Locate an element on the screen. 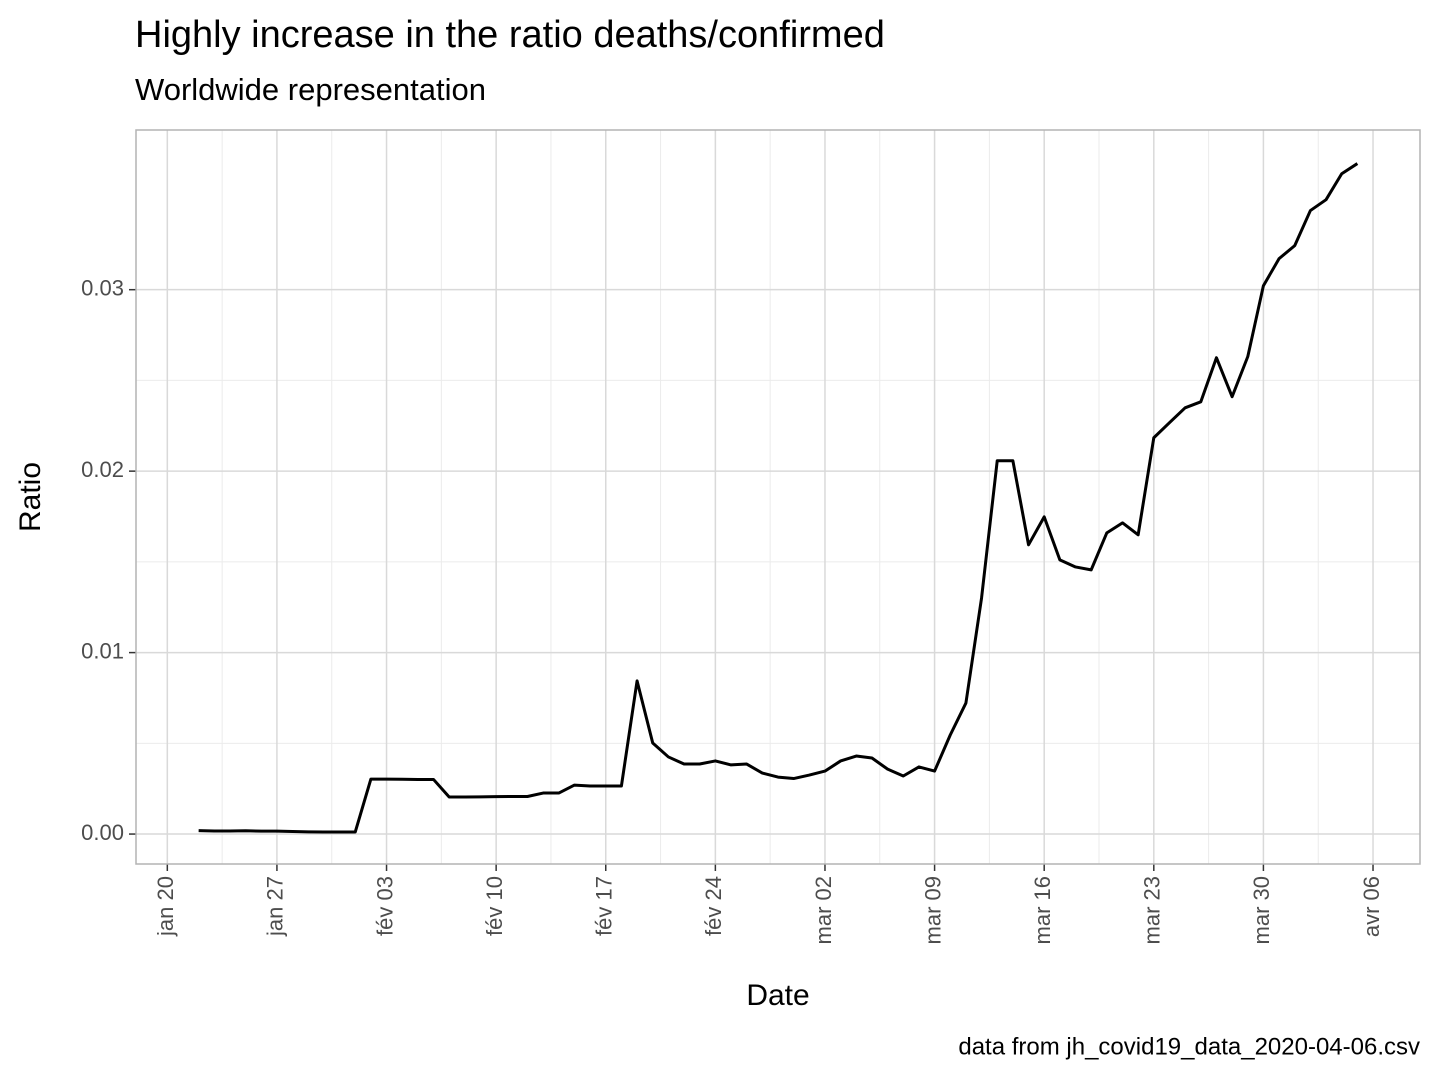 Image resolution: width=1440 pixels, height=1080 pixels. x-tick-label: mar 02 is located at coordinates (823, 910).